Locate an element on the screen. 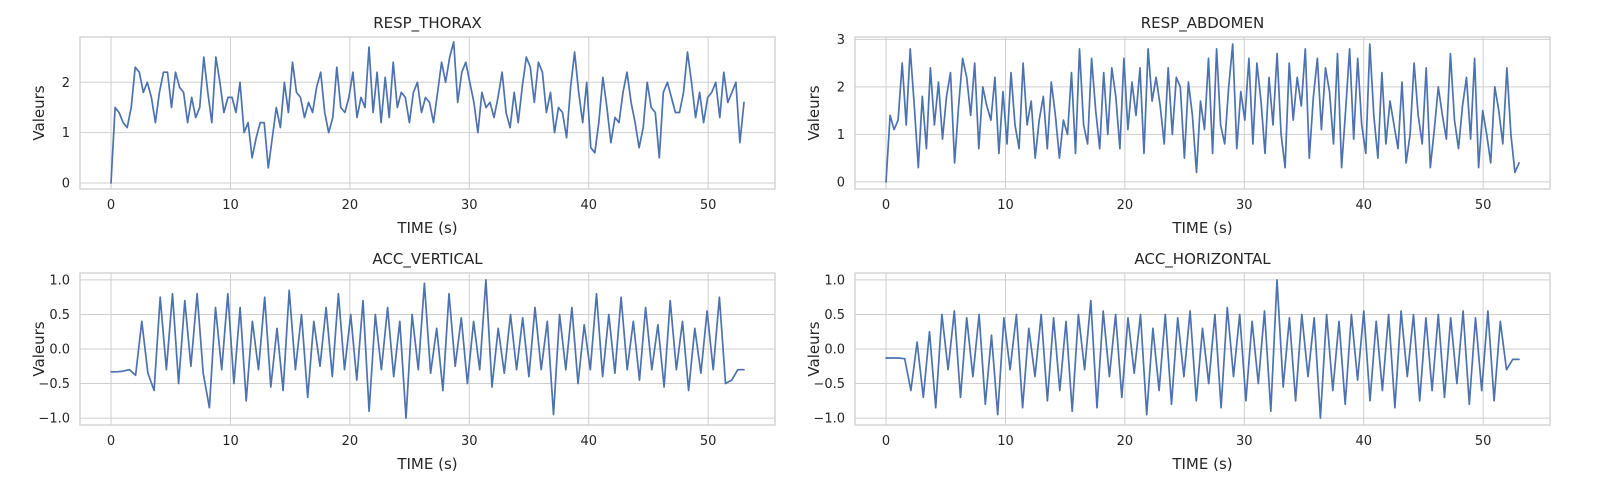 Image resolution: width=1600 pixels, height=500 pixels. chart-title: ACC_VERTICAL is located at coordinates (427, 259).